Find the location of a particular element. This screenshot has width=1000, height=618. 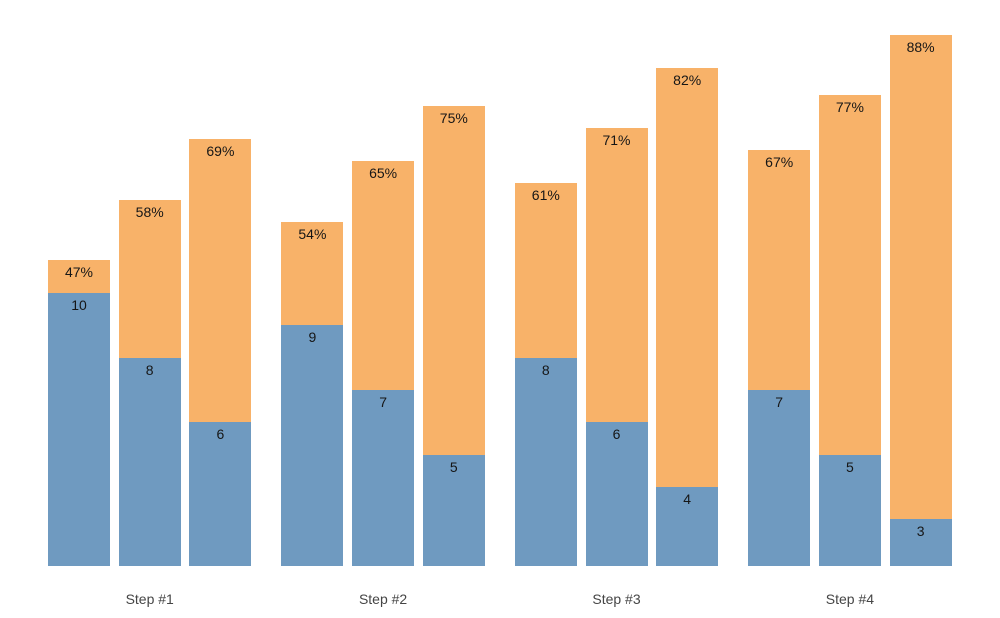

x-axis-label: Step #2 is located at coordinates (383, 599).